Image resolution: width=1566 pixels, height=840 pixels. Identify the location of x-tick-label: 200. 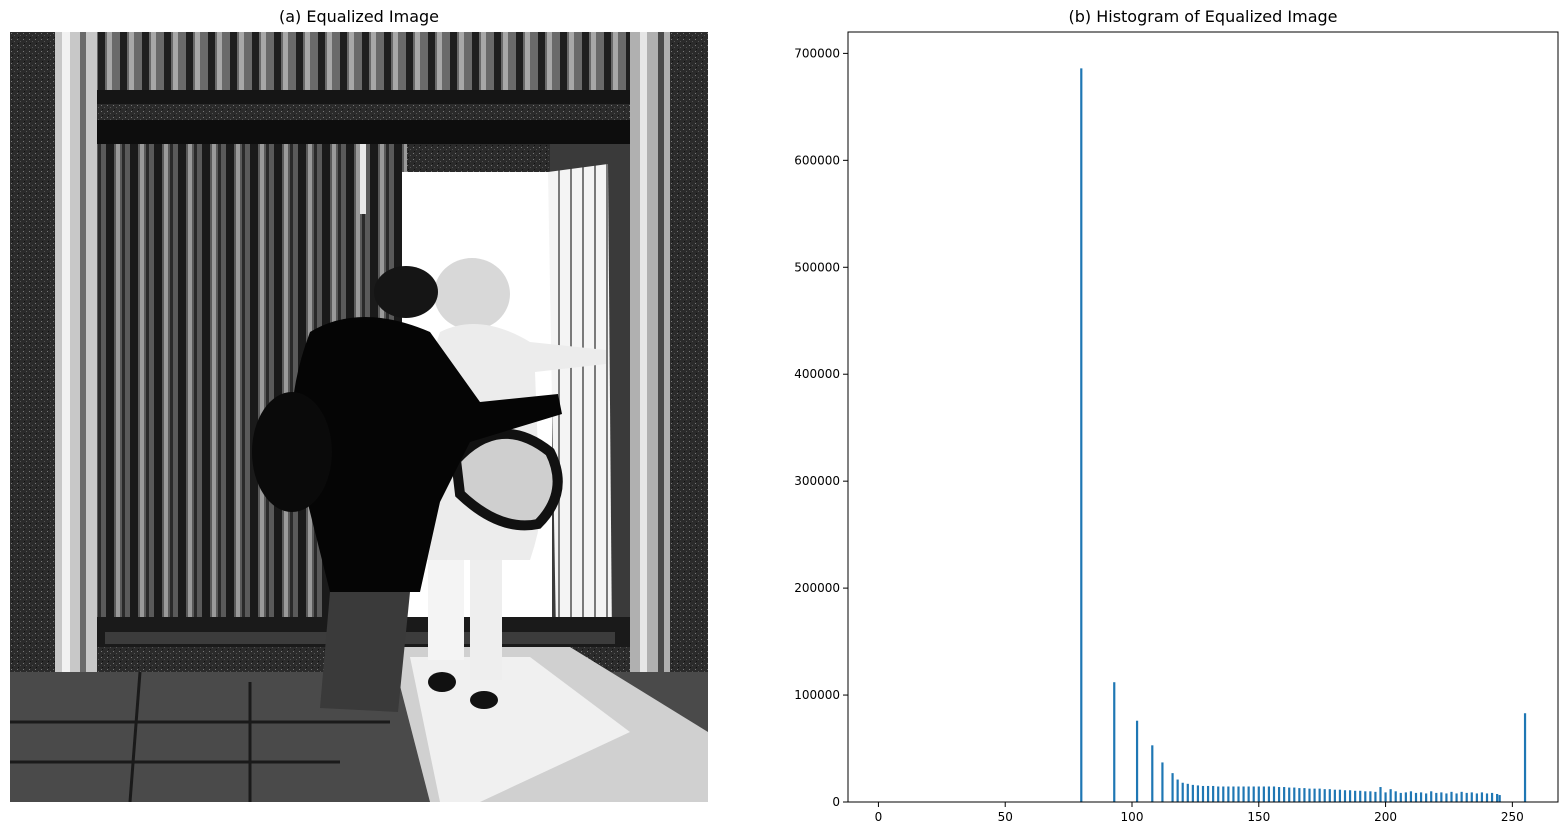
(1385, 817).